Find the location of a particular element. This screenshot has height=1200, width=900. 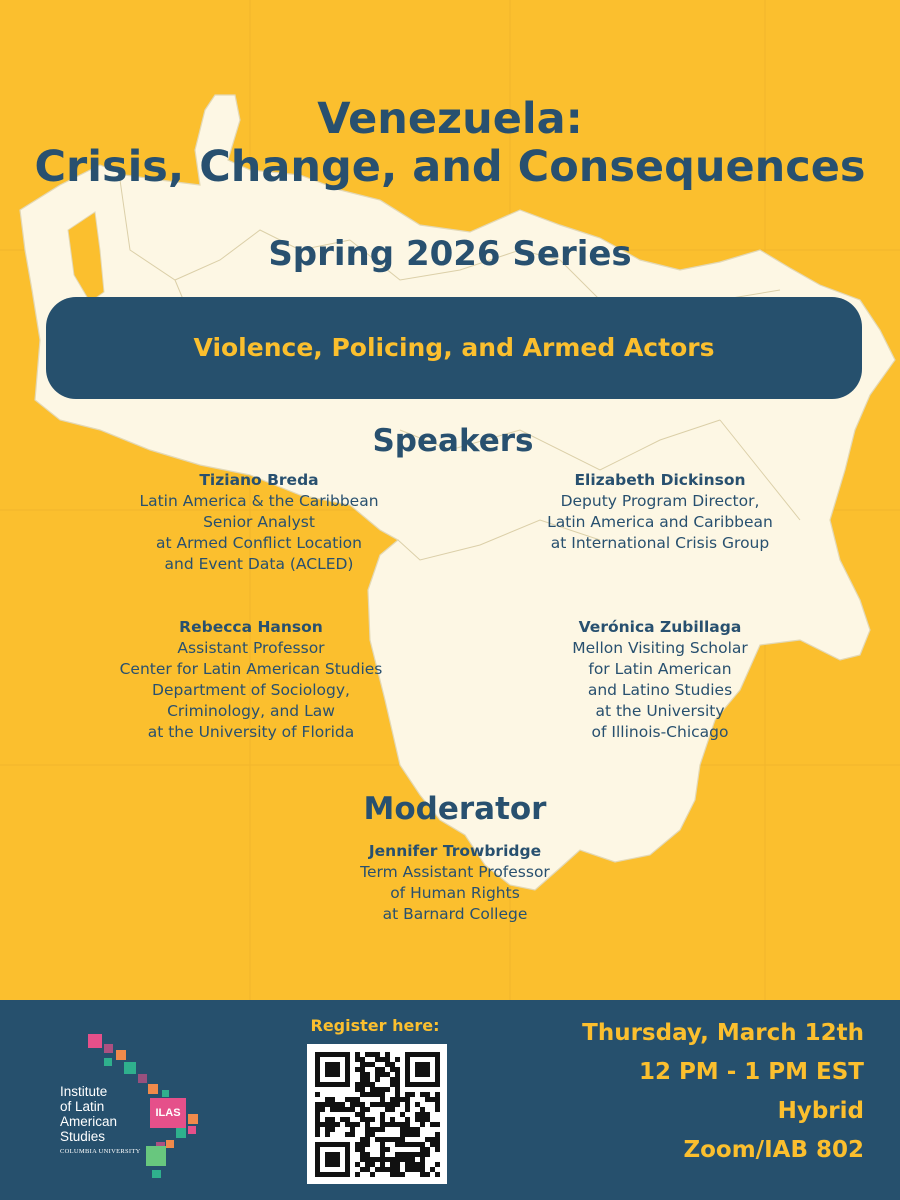

topic-banner: Violence, Policing, and Armed Actors is located at coordinates (454, 348).